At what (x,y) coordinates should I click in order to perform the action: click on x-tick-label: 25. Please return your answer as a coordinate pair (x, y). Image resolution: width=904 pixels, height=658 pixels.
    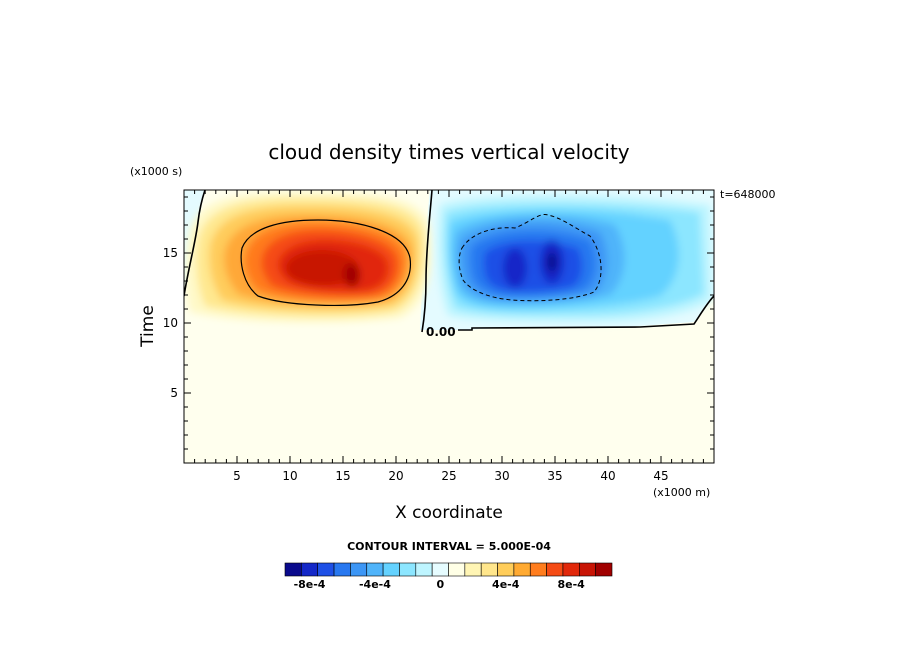
    Looking at the image, I should click on (448, 476).